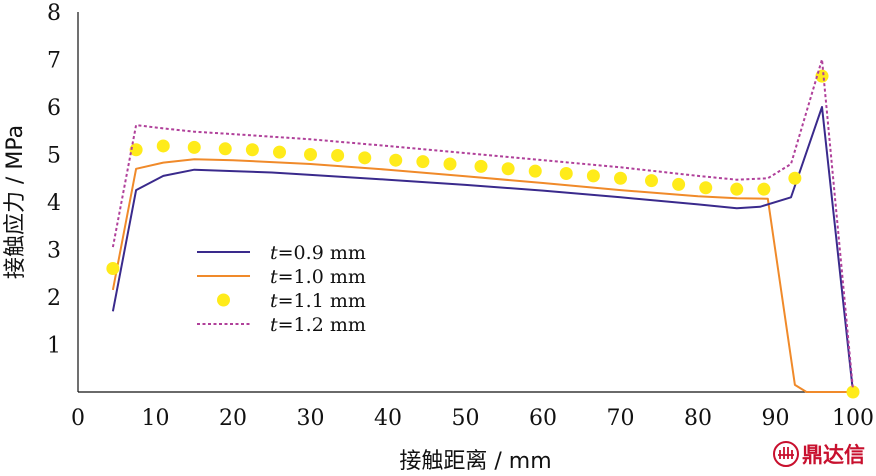  Describe the element at coordinates (223, 300) in the screenshot. I see `legend-marker` at that location.